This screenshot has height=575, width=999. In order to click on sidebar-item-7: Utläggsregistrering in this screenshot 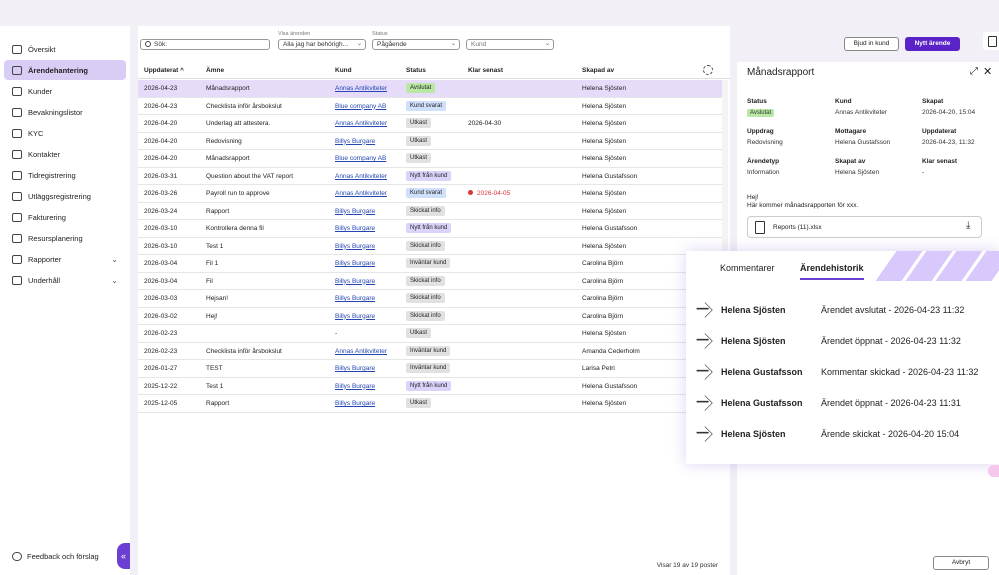, I will do `click(65, 196)`.